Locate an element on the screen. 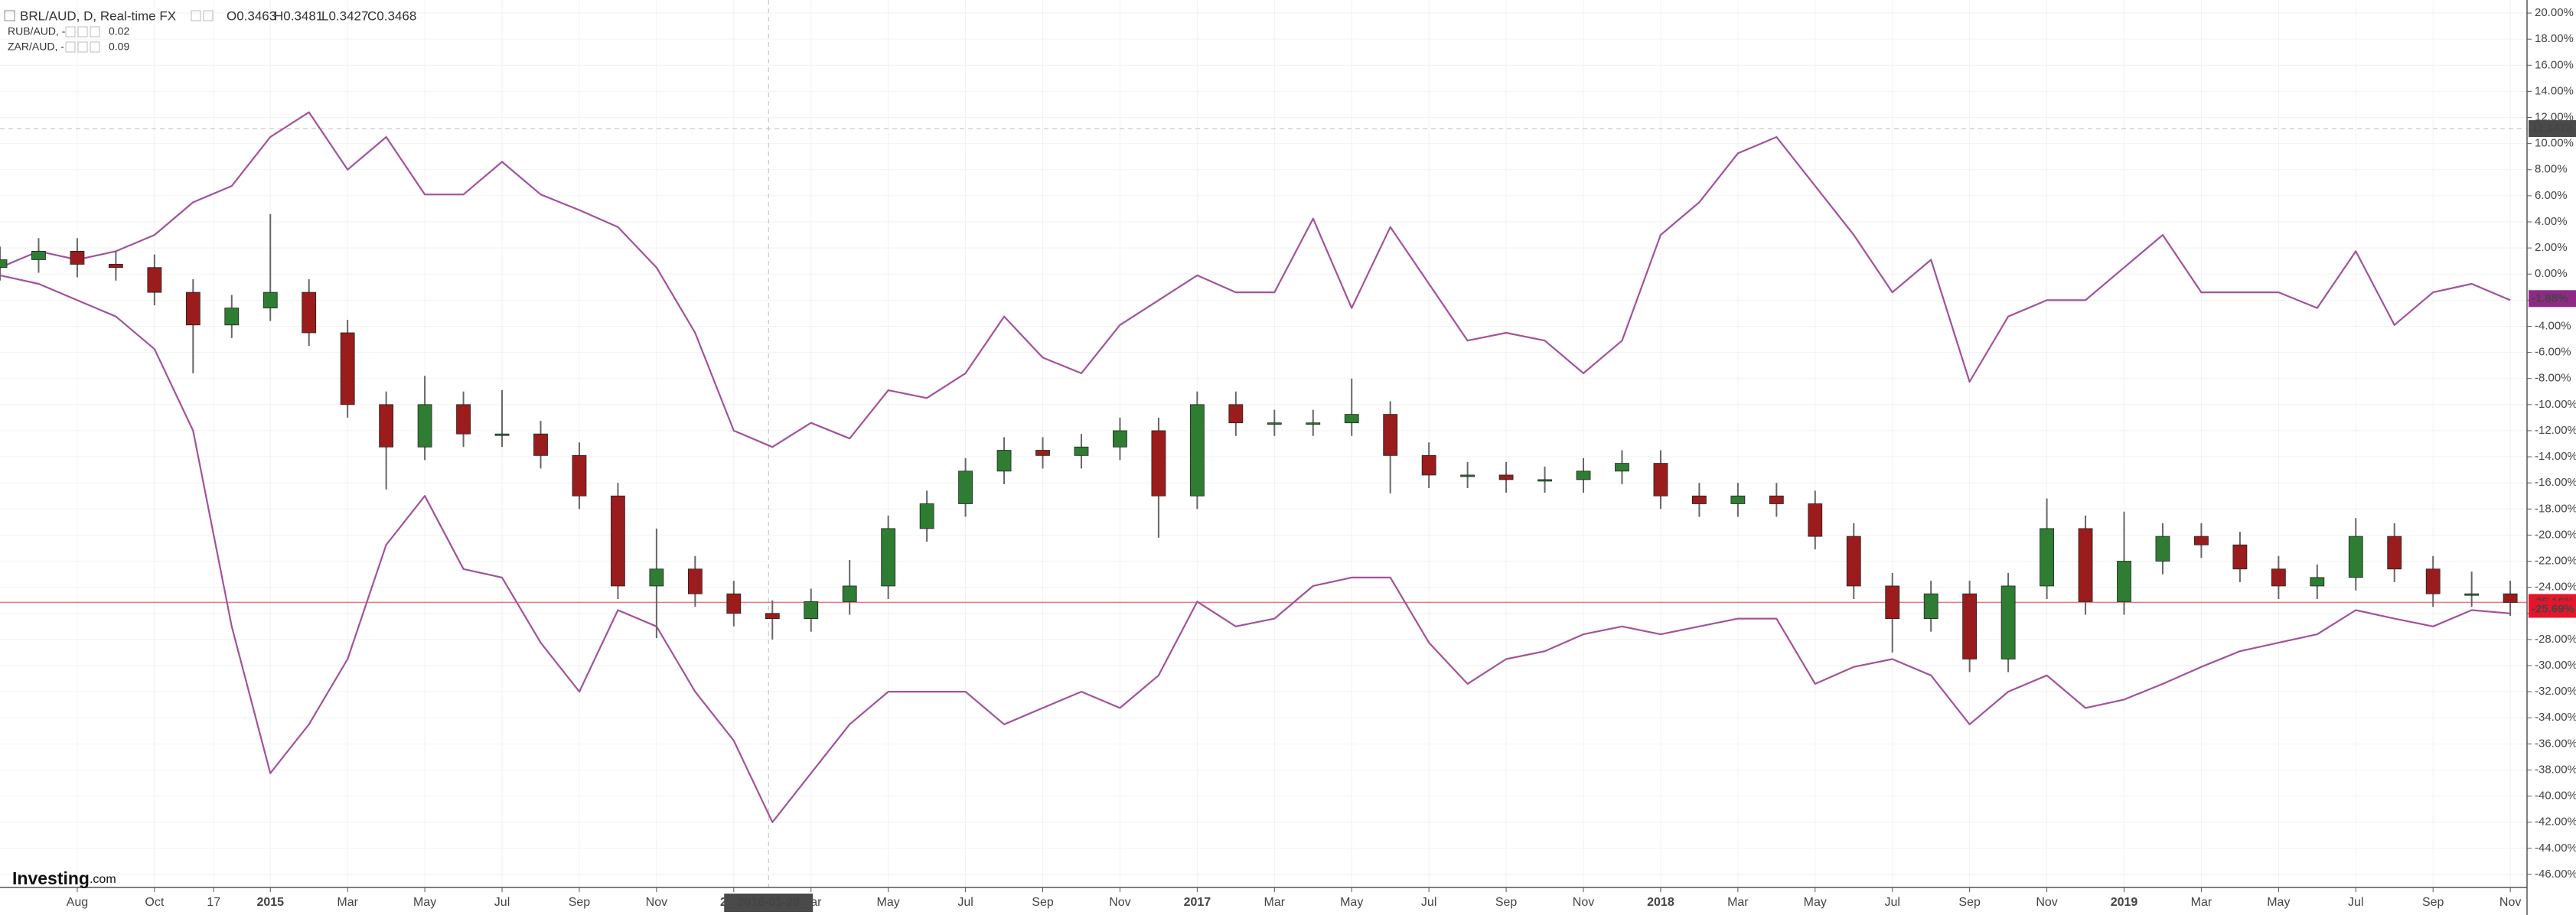 Image resolution: width=2576 pixels, height=915 pixels. x-tick-label: 2018 is located at coordinates (1661, 903).